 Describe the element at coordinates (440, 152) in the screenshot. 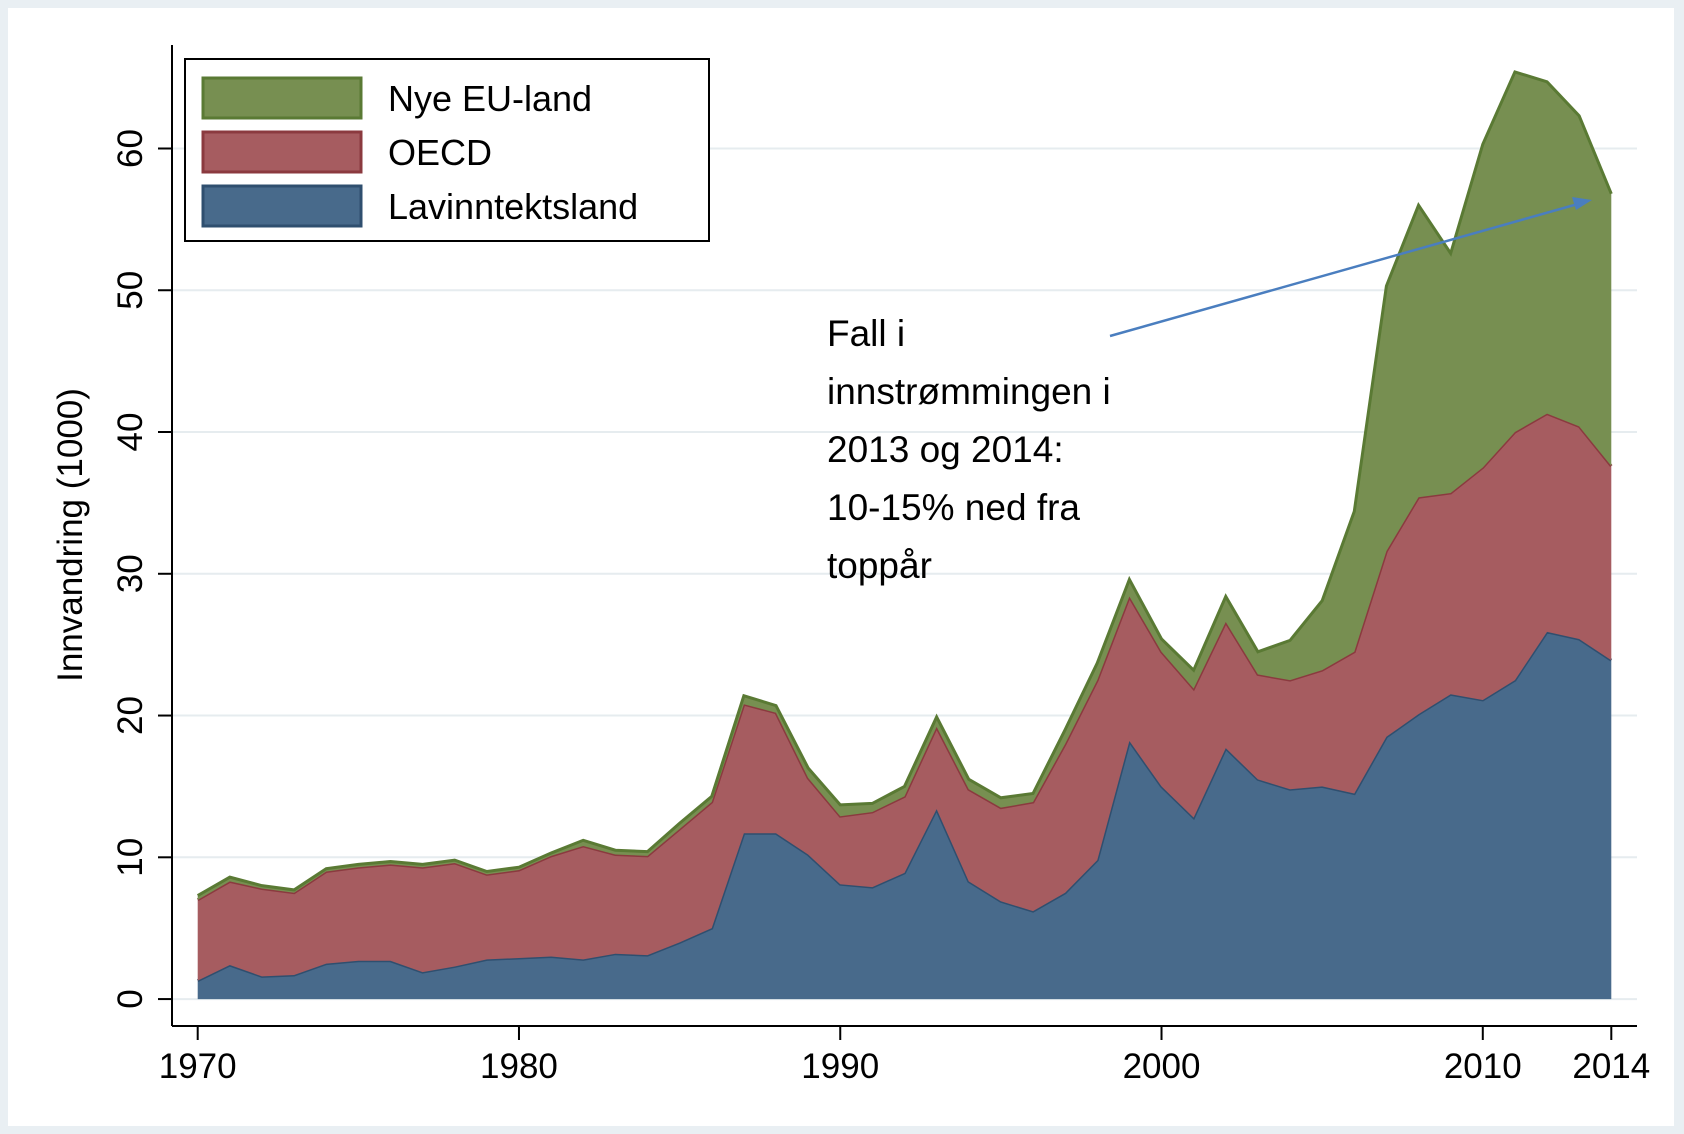

I see `legend-label: OECD` at that location.